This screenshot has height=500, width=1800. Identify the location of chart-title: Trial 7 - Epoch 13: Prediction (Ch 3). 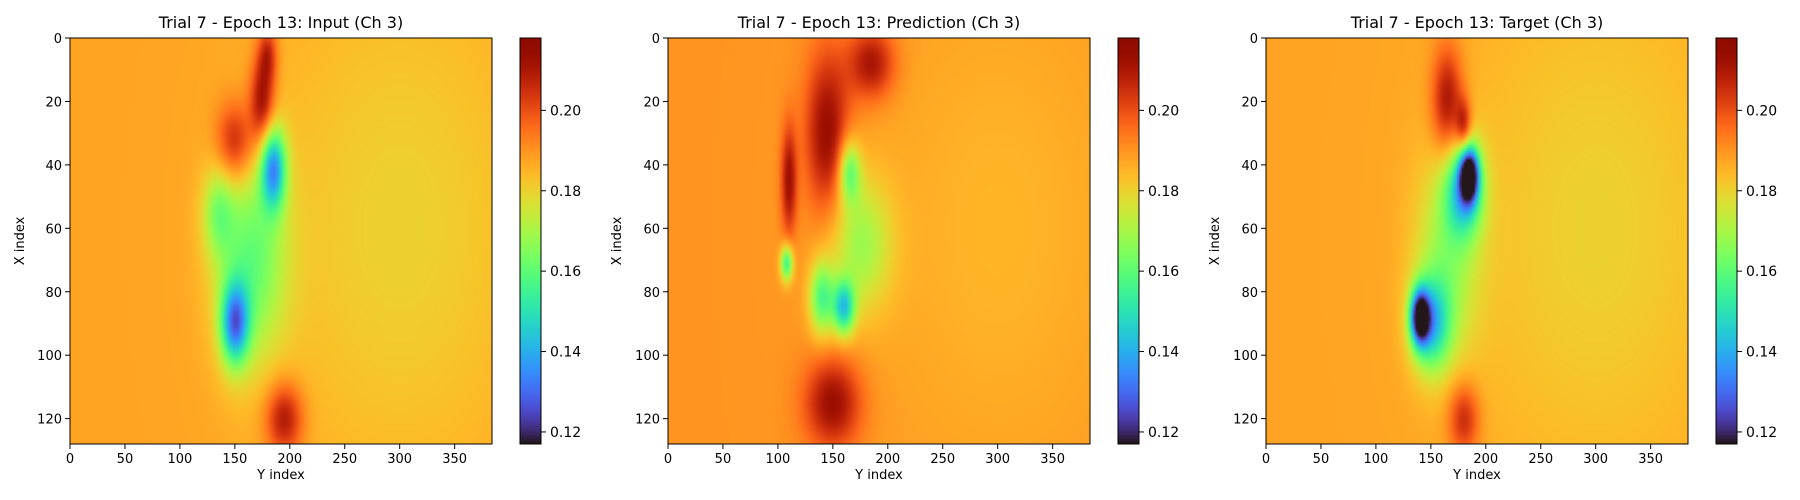
(878, 22).